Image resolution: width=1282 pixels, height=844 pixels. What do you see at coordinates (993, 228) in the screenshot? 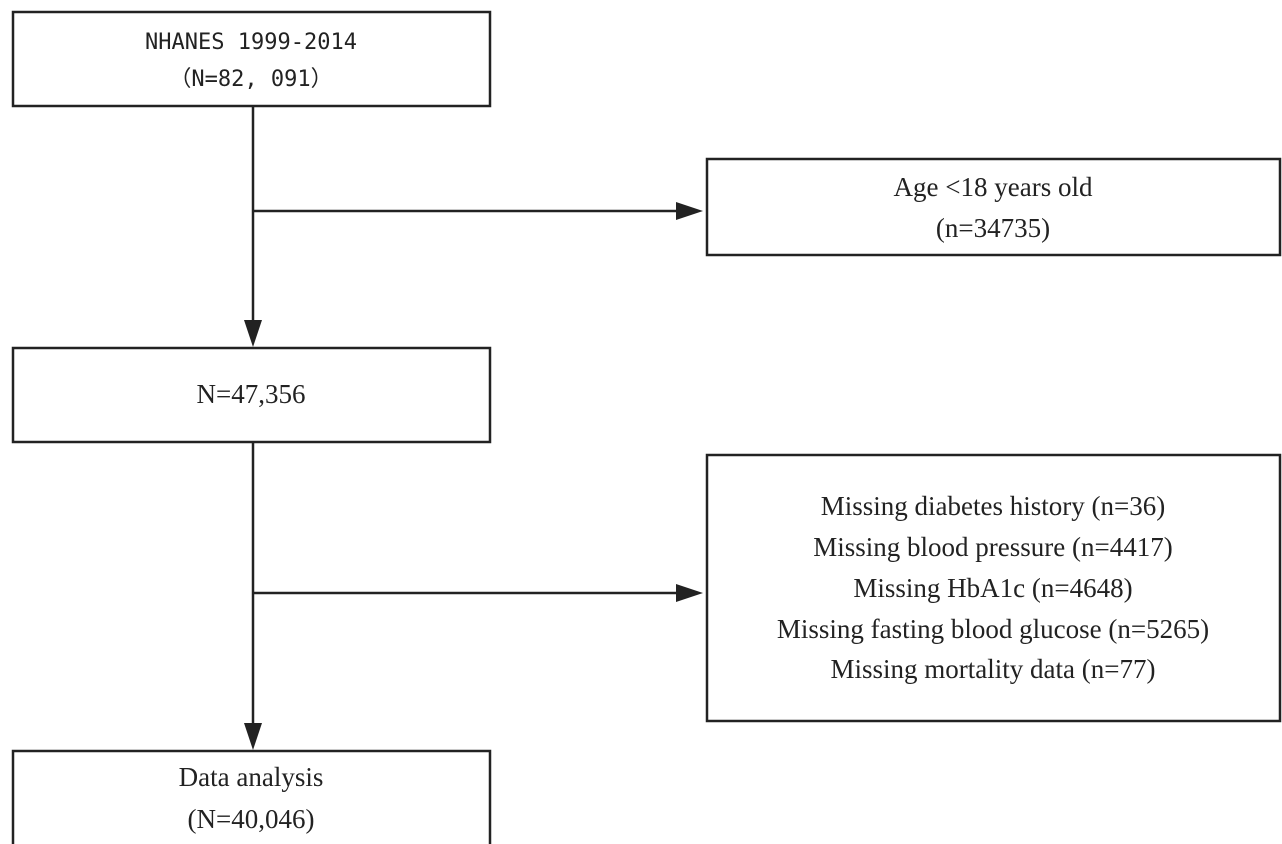
I see `box-text: (n=34735)` at bounding box center [993, 228].